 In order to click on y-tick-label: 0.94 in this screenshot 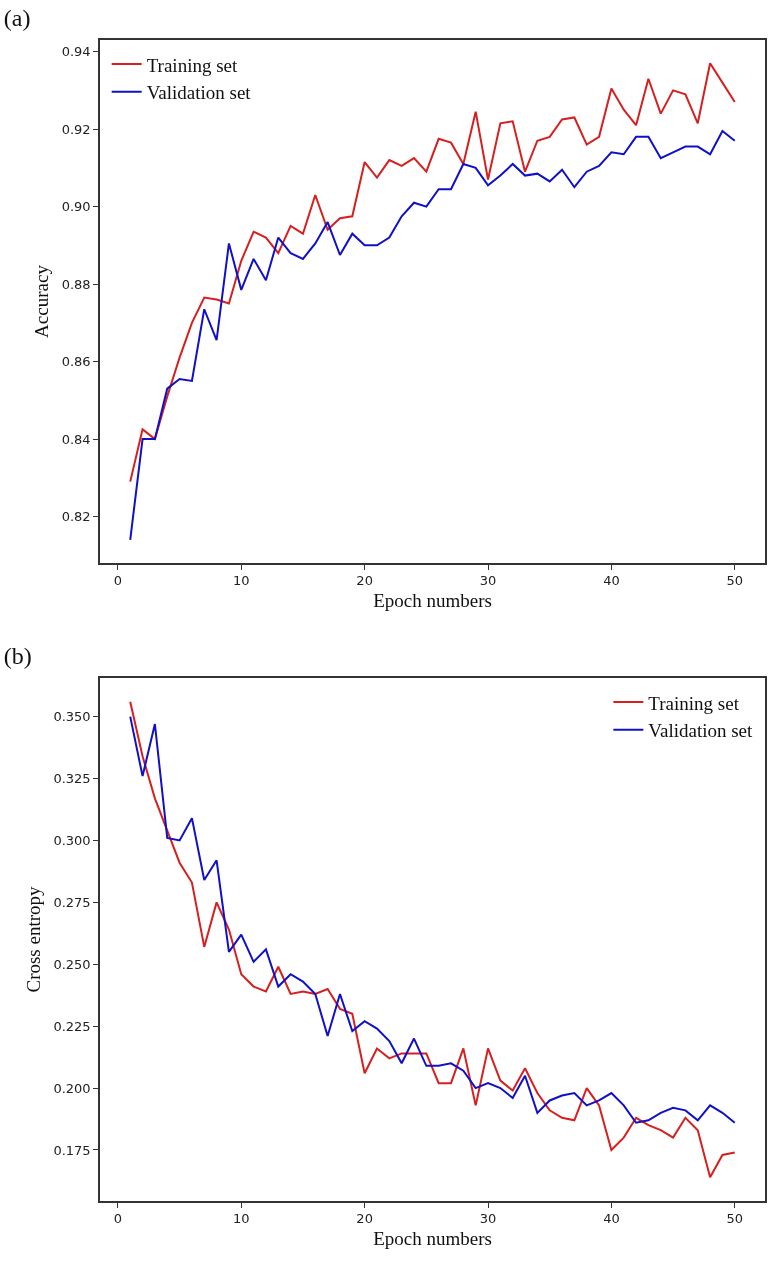, I will do `click(76, 52)`.